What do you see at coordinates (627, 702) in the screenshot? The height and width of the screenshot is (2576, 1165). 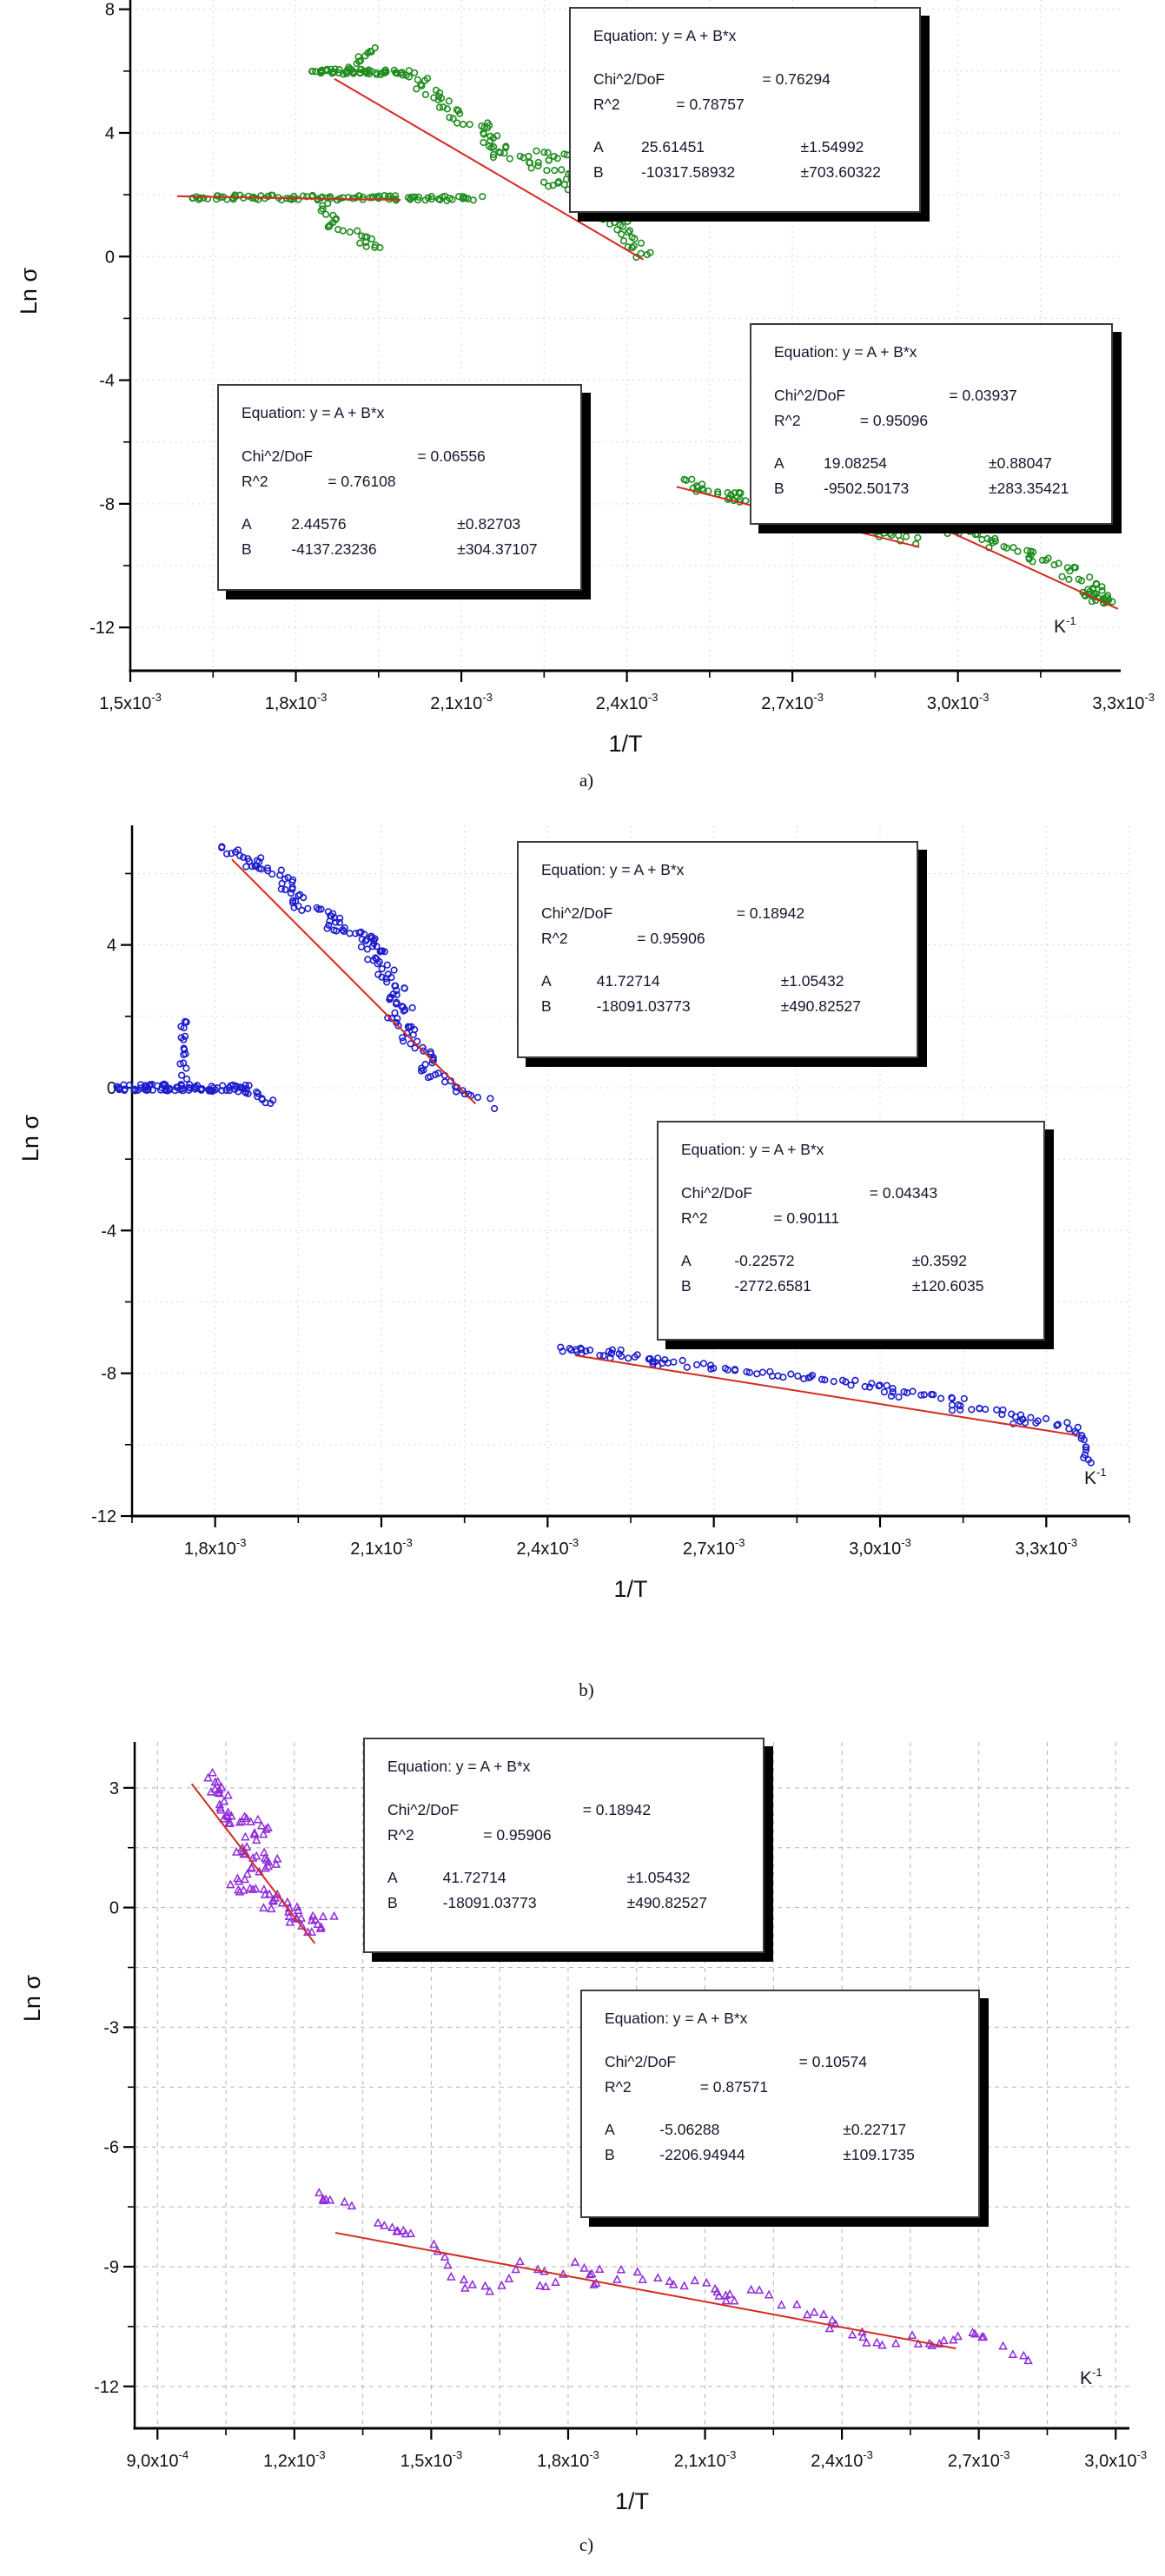 I see `x-tick-label: 2,4x10⁻³` at bounding box center [627, 702].